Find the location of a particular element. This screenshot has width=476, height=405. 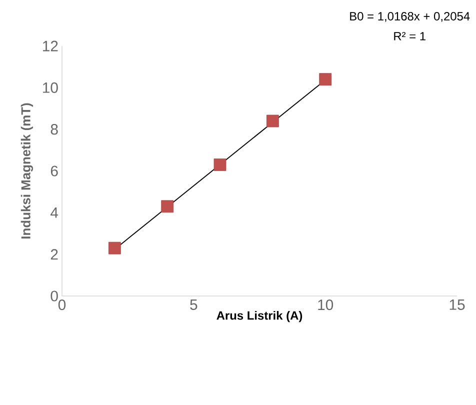

y-tick-label: 2 is located at coordinates (54, 254).